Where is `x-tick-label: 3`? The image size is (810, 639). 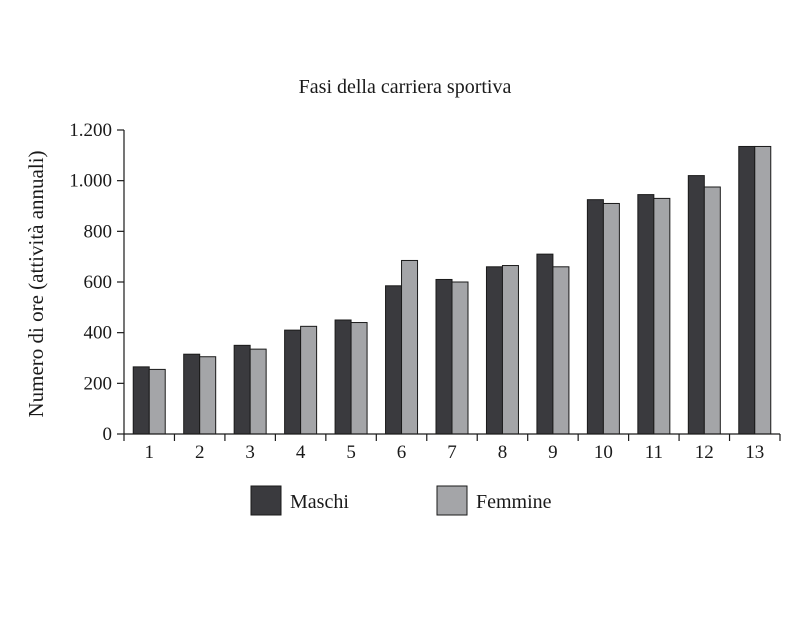
x-tick-label: 3 is located at coordinates (250, 452).